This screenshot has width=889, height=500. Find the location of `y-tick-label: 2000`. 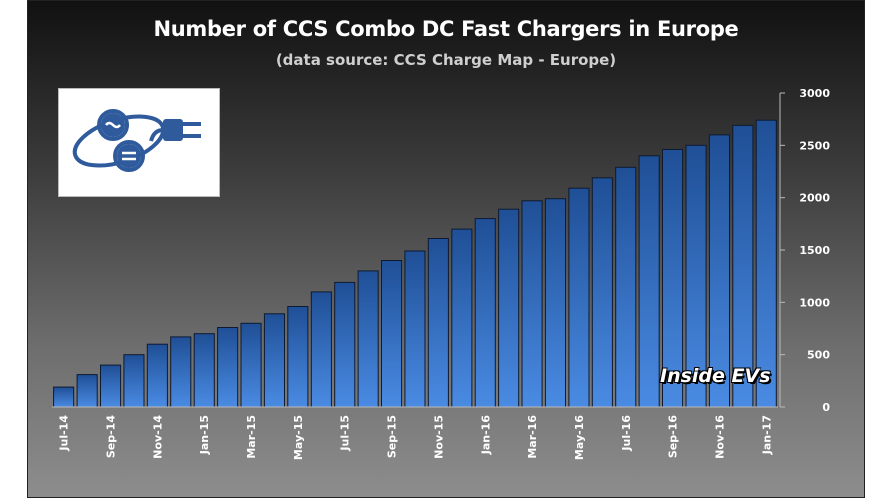

y-tick-label: 2000 is located at coordinates (814, 198).